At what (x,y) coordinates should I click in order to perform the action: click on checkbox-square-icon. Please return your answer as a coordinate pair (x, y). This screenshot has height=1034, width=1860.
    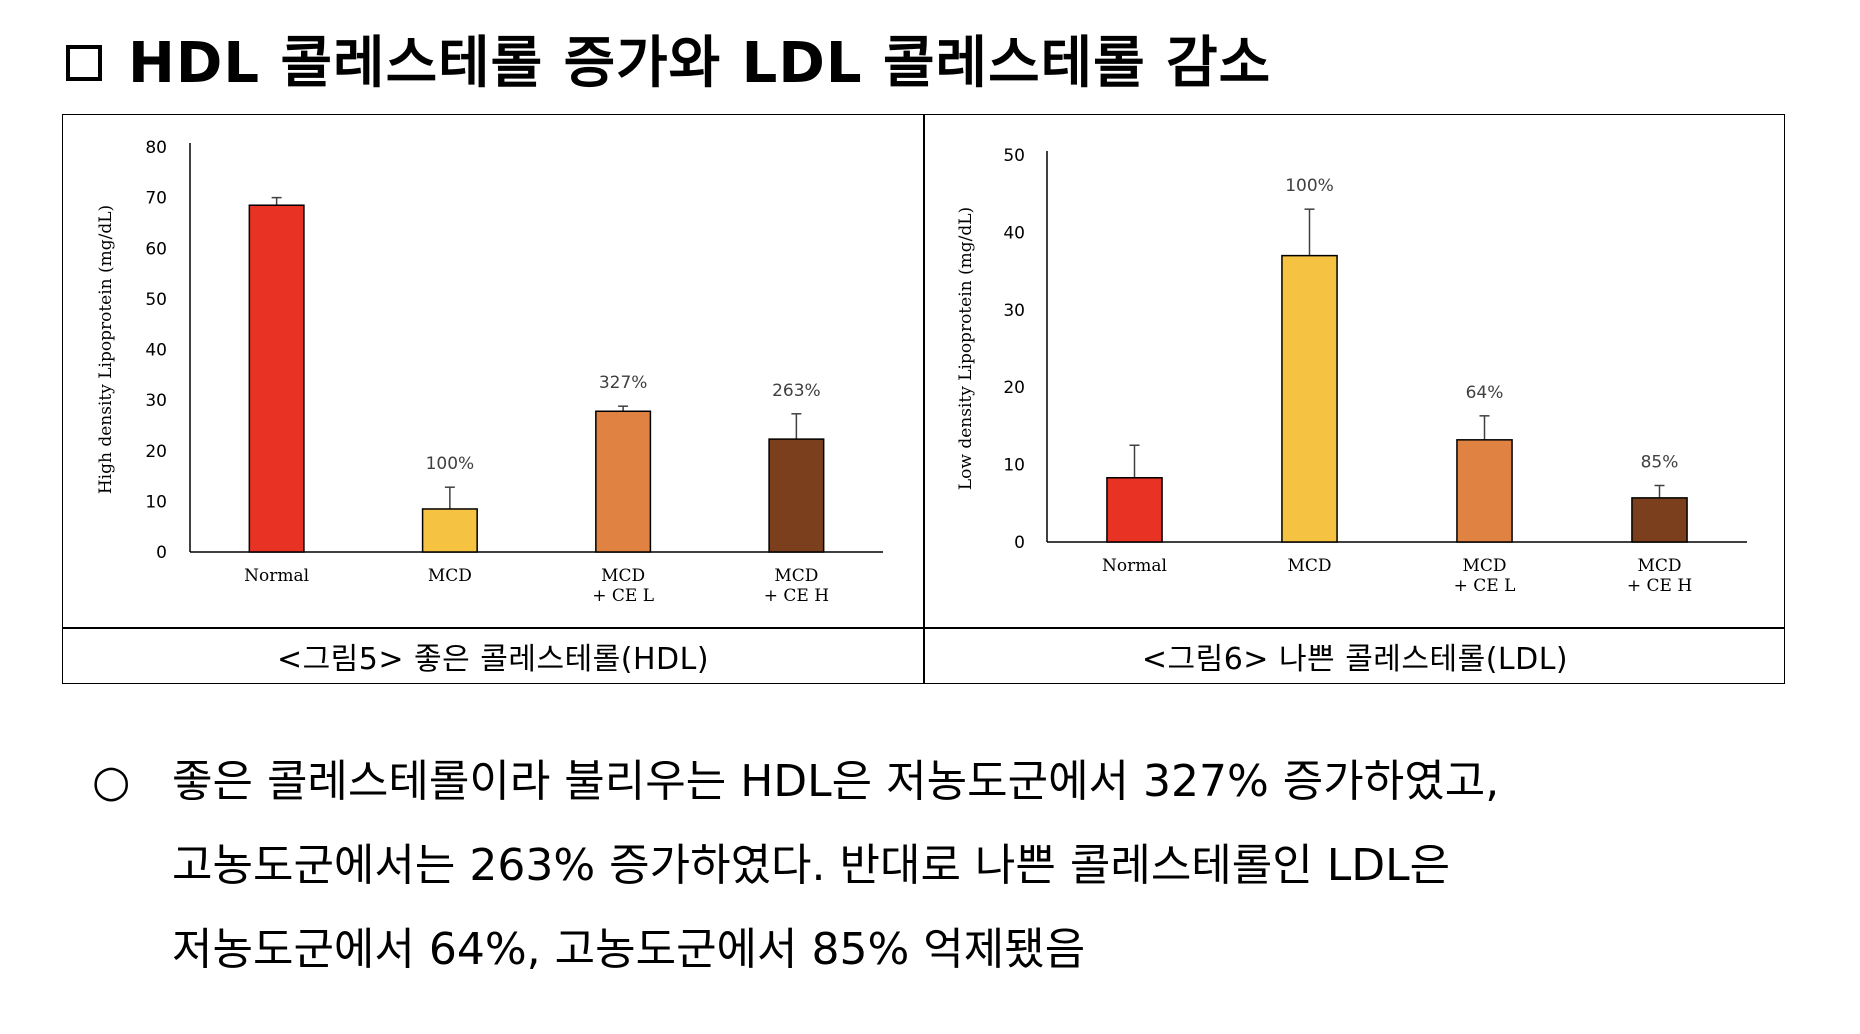
    Looking at the image, I should click on (84, 62).